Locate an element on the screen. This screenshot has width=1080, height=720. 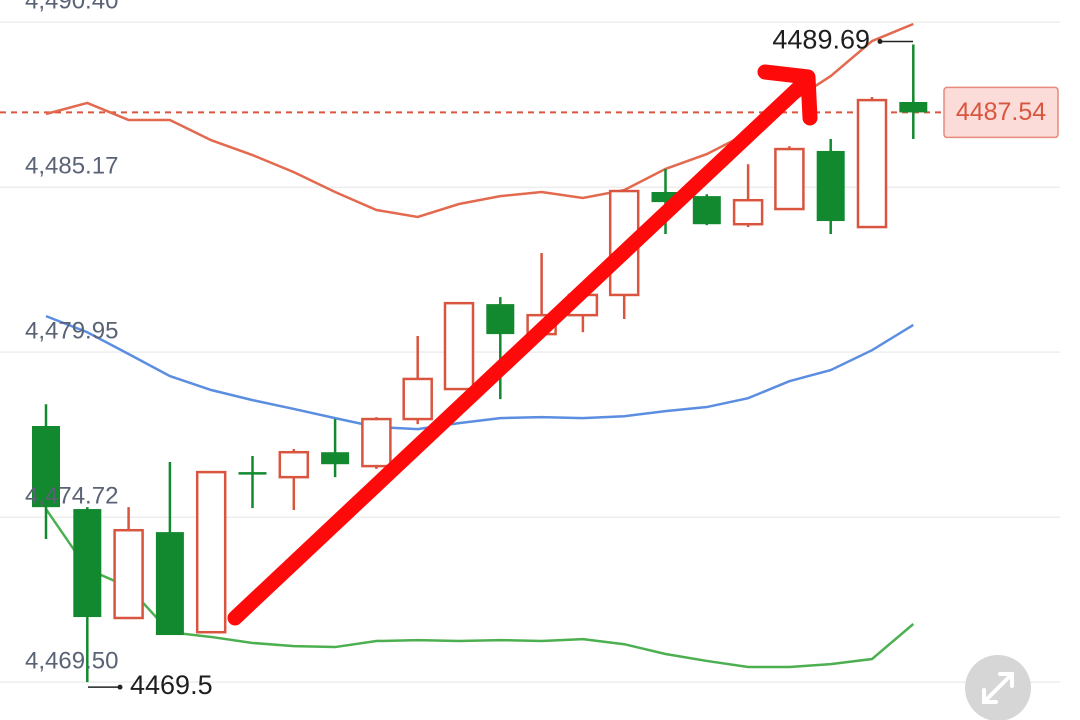
max-label-dot is located at coordinates (880, 42).